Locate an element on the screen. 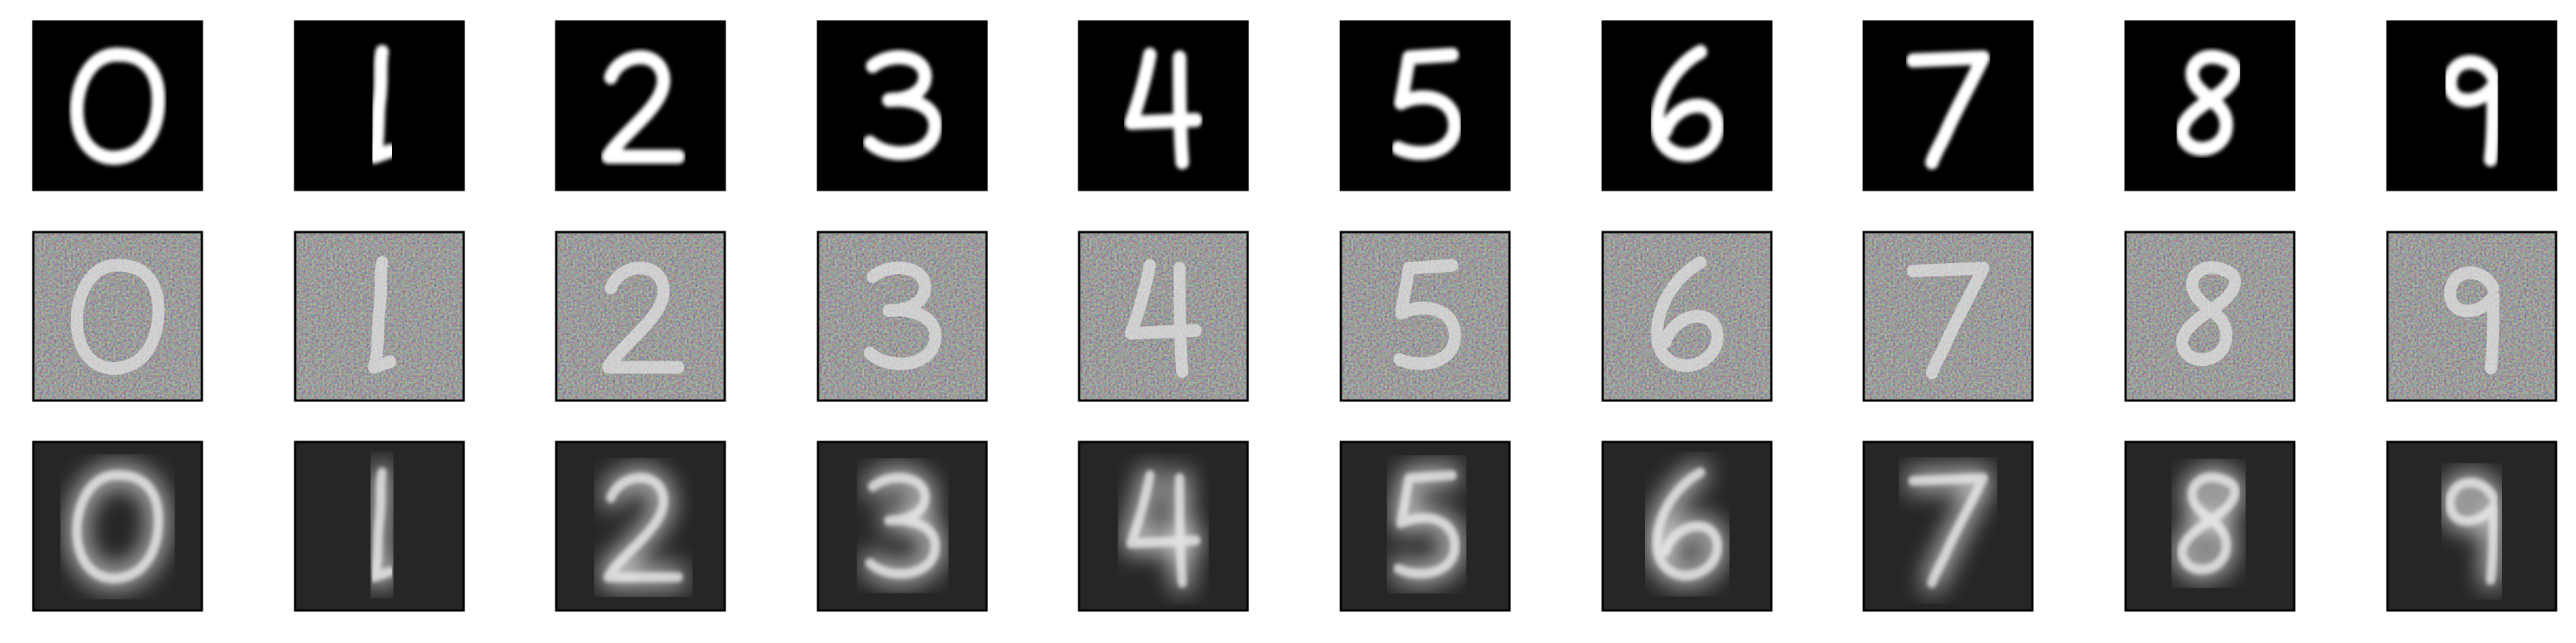 The height and width of the screenshot is (643, 2576). digit-6-glyph is located at coordinates (1687, 104).